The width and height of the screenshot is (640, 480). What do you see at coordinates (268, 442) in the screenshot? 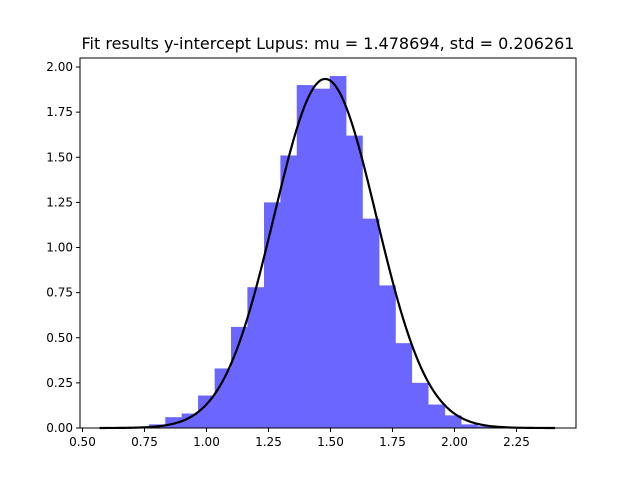
I see `x-tick-label: 1.25` at bounding box center [268, 442].